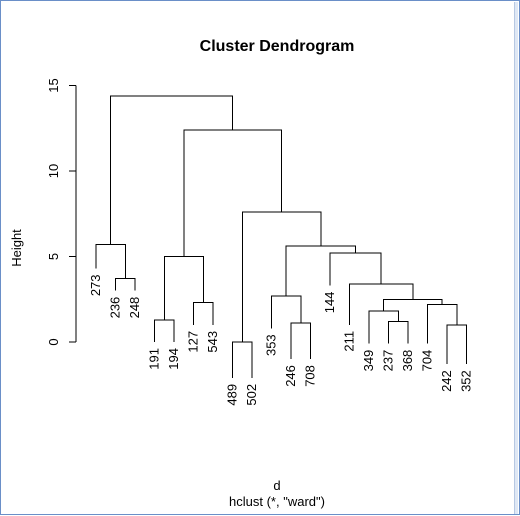  I want to click on leaf-label: 194, so click(173, 359).